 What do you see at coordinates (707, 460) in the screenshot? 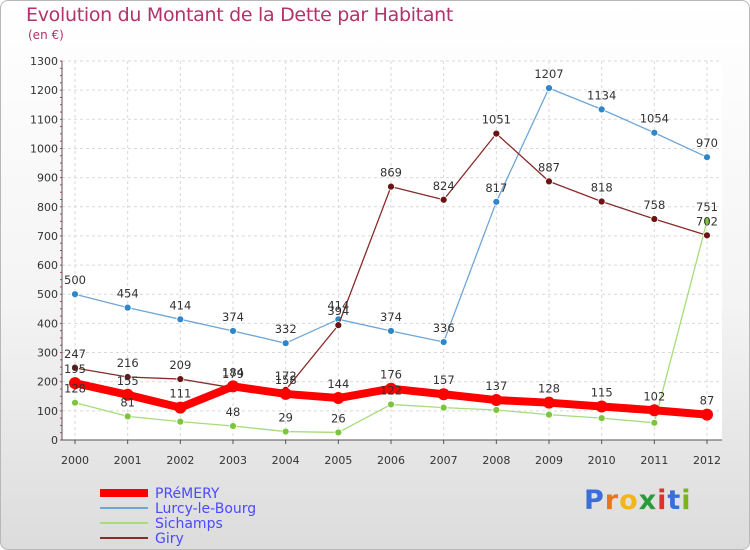
I see `x-tick-label: 2012` at bounding box center [707, 460].